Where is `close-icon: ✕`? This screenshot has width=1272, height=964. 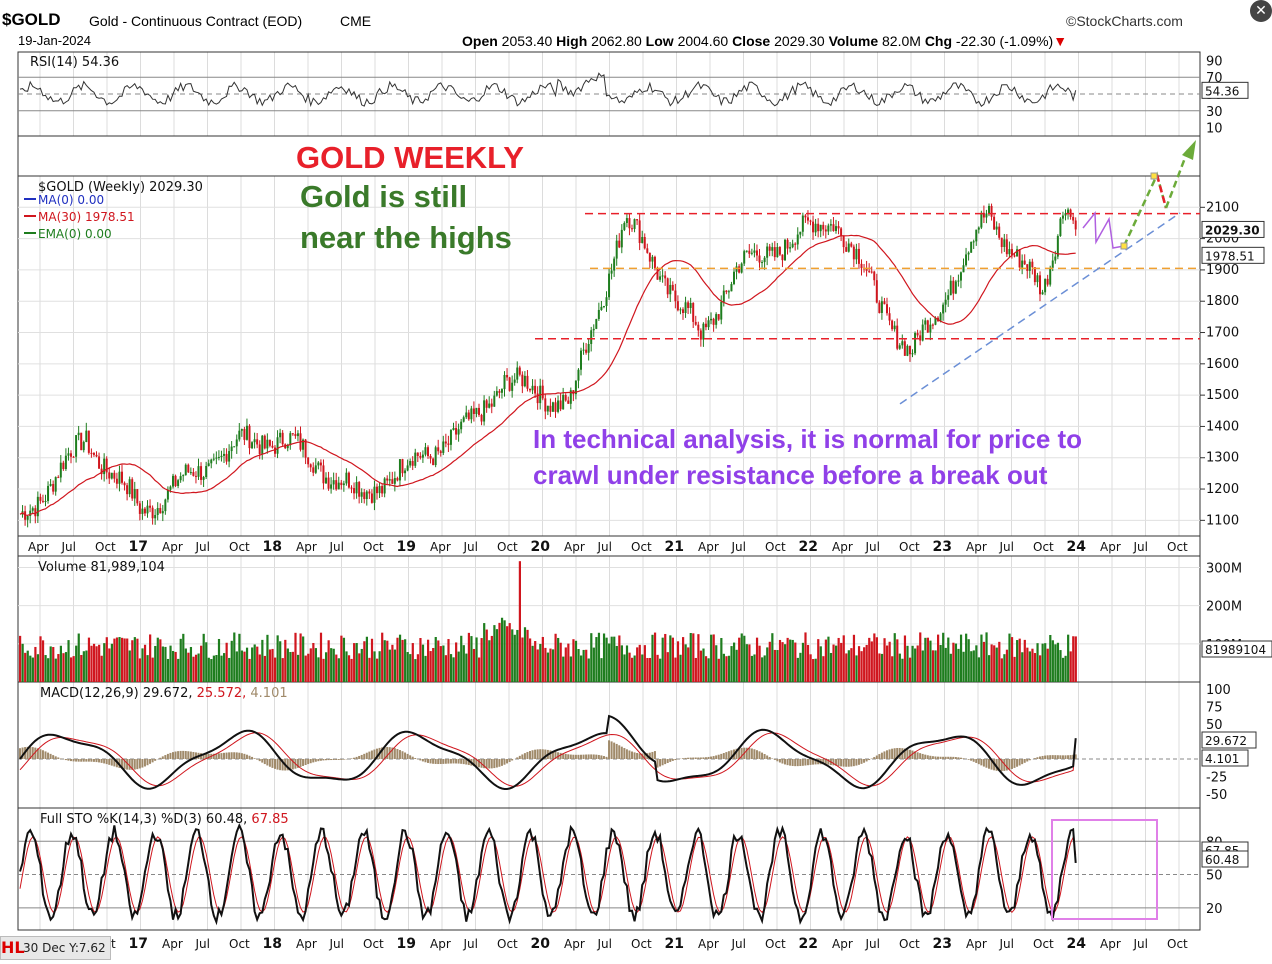 close-icon: ✕ is located at coordinates (1261, 11).